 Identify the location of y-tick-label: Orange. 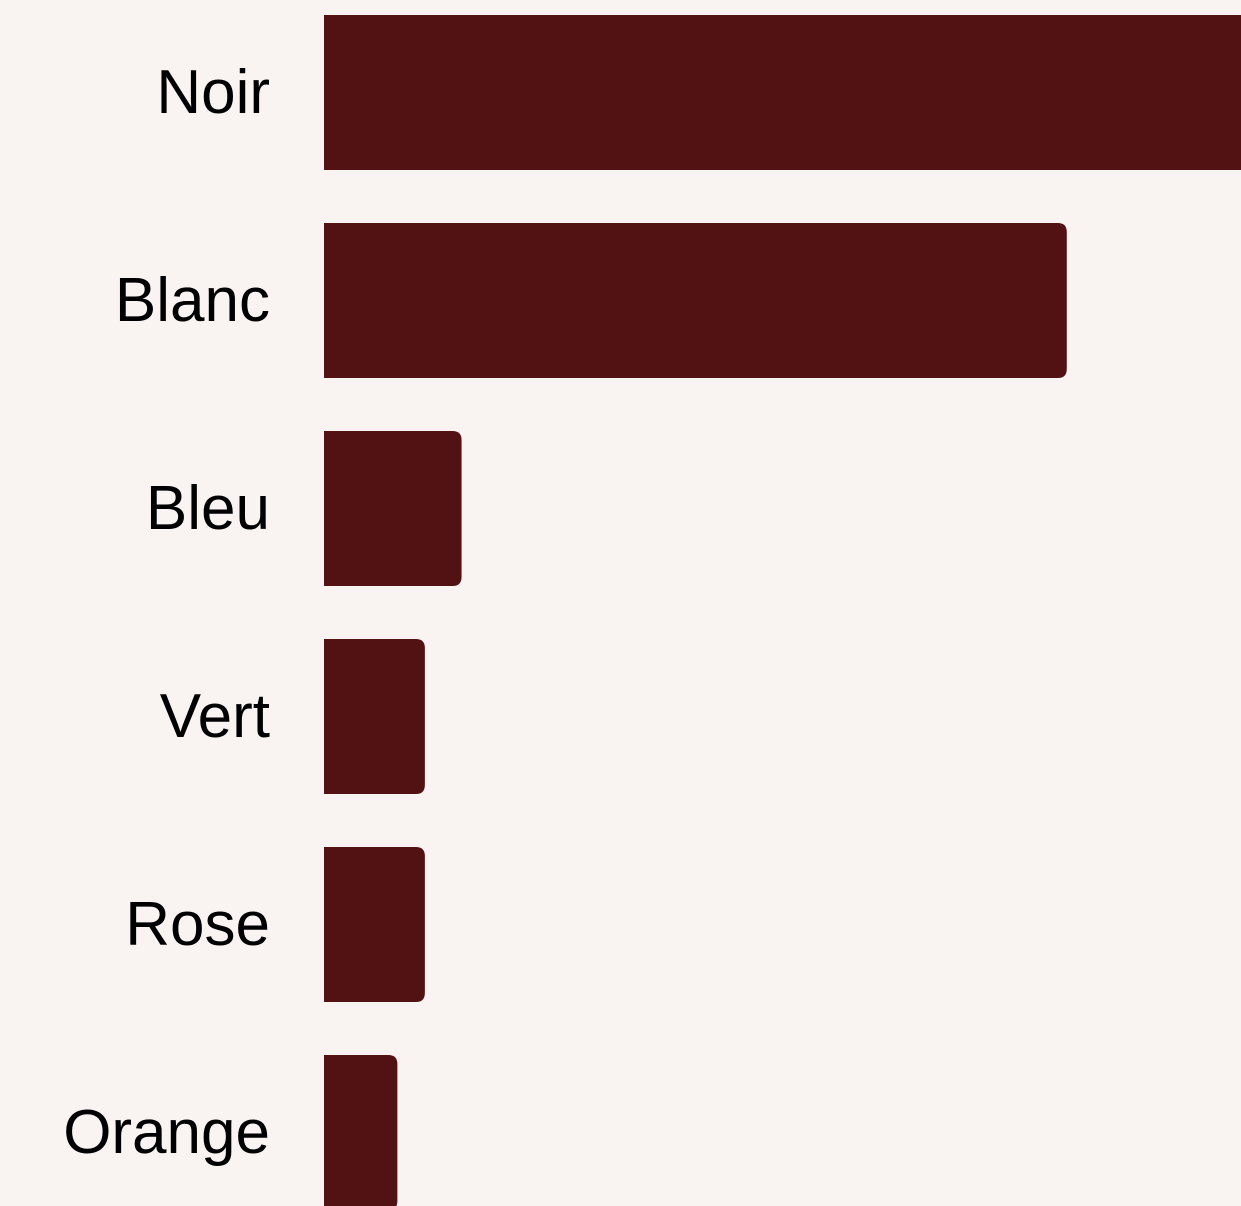
(166, 1132).